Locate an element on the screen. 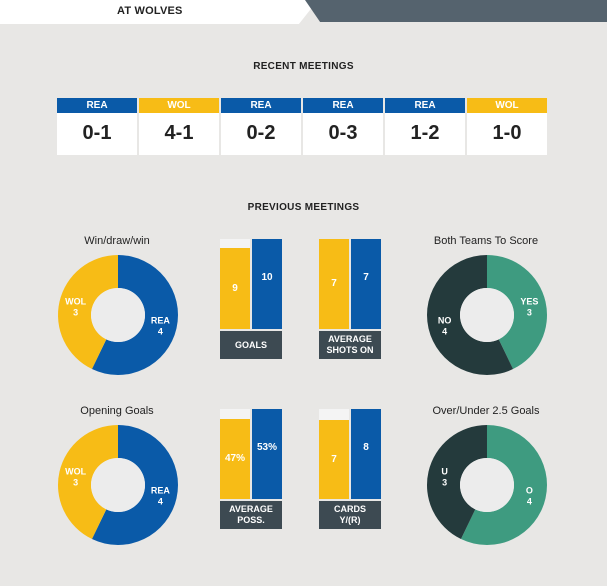  possession-caption: AVERAGE POSS. is located at coordinates (251, 515).